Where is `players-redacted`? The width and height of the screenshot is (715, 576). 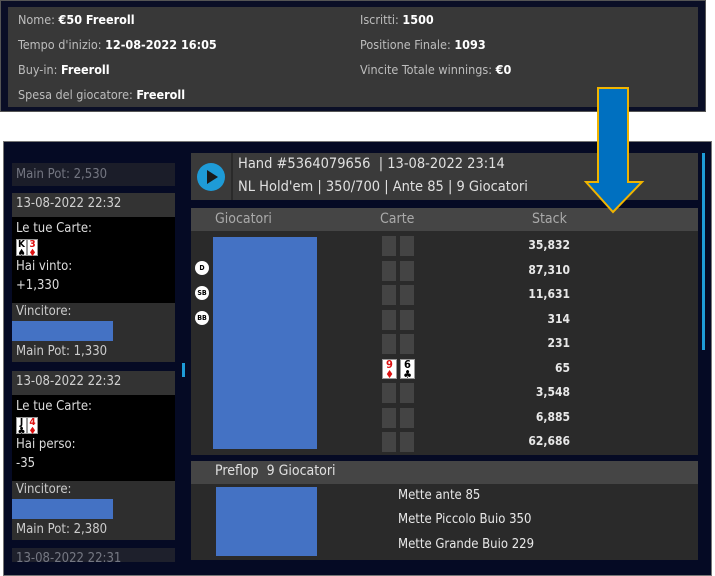 players-redacted is located at coordinates (265, 343).